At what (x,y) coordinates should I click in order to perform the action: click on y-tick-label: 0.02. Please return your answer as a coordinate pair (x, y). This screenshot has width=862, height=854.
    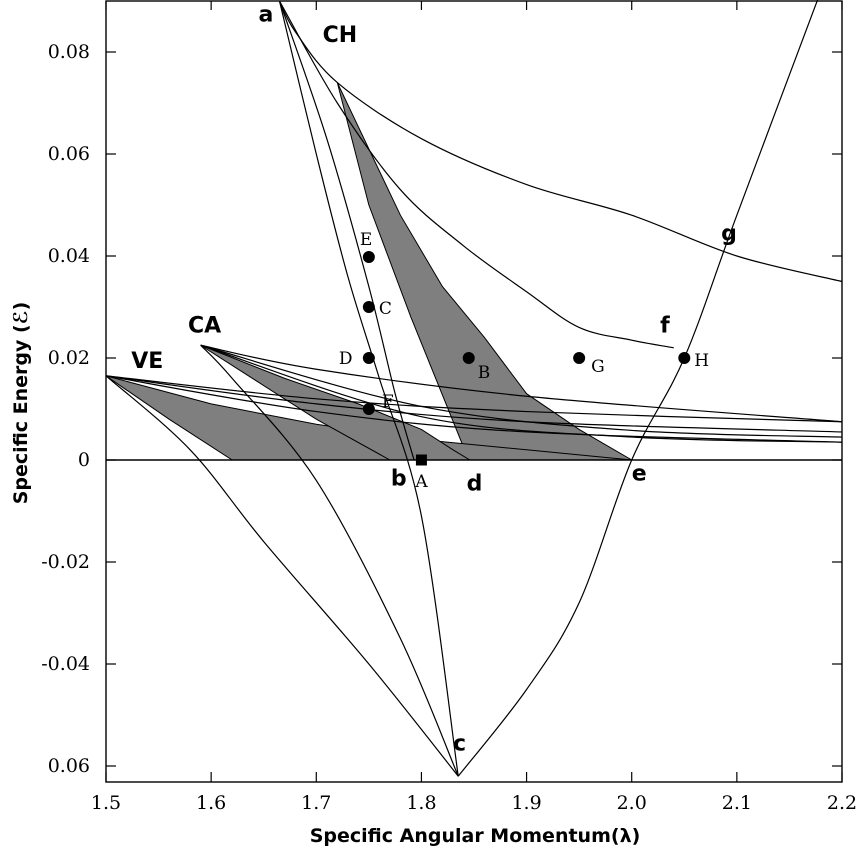
    Looking at the image, I should click on (69, 358).